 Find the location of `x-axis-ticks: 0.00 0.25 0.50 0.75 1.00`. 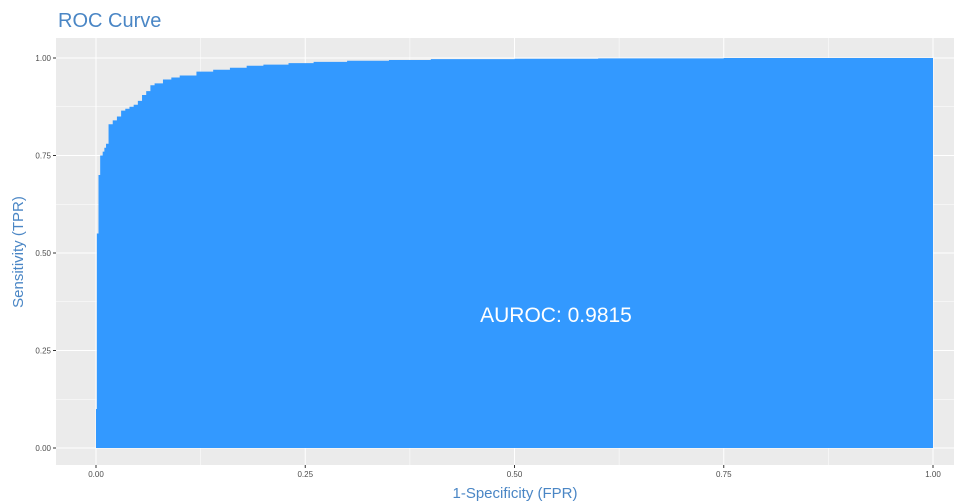

x-axis-ticks: 0.00 0.25 0.50 0.75 1.00 is located at coordinates (514, 472).